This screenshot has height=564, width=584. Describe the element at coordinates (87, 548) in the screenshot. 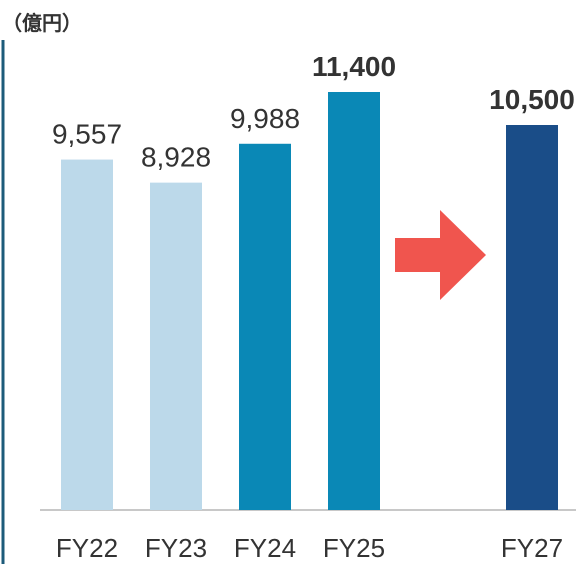

I see `x-tick-label: FY22` at that location.